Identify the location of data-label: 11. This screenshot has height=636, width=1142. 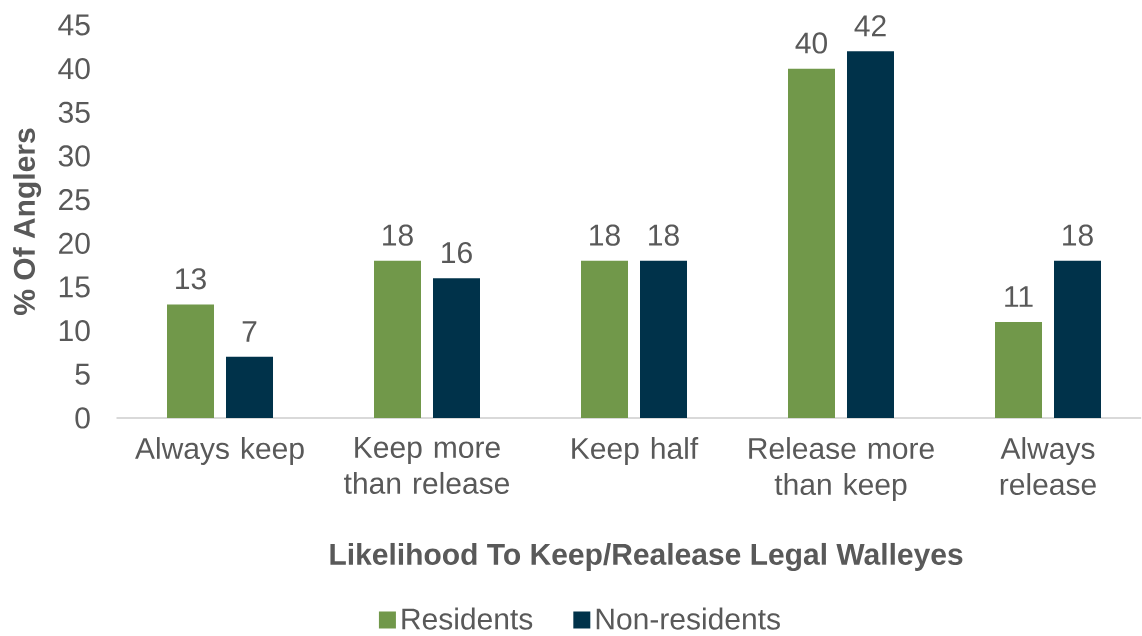
(1019, 296).